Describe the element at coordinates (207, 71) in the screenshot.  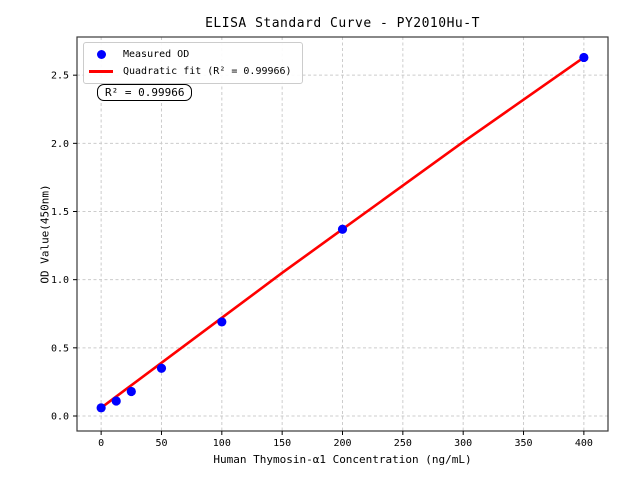
I see `legend-label: Quadratic fit (R² = 0.99966)` at that location.